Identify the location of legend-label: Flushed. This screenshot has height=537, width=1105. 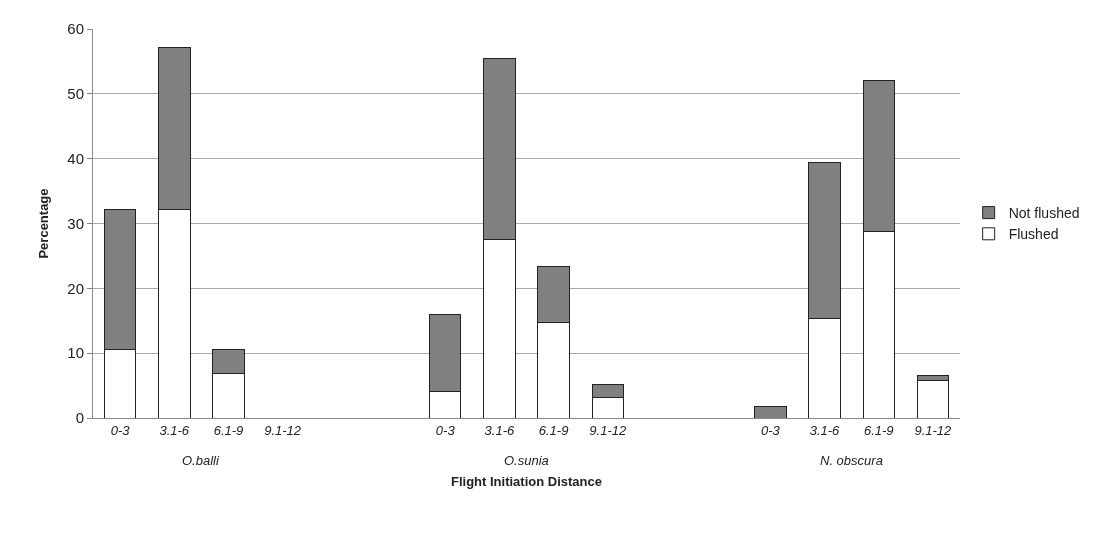
(1033, 234).